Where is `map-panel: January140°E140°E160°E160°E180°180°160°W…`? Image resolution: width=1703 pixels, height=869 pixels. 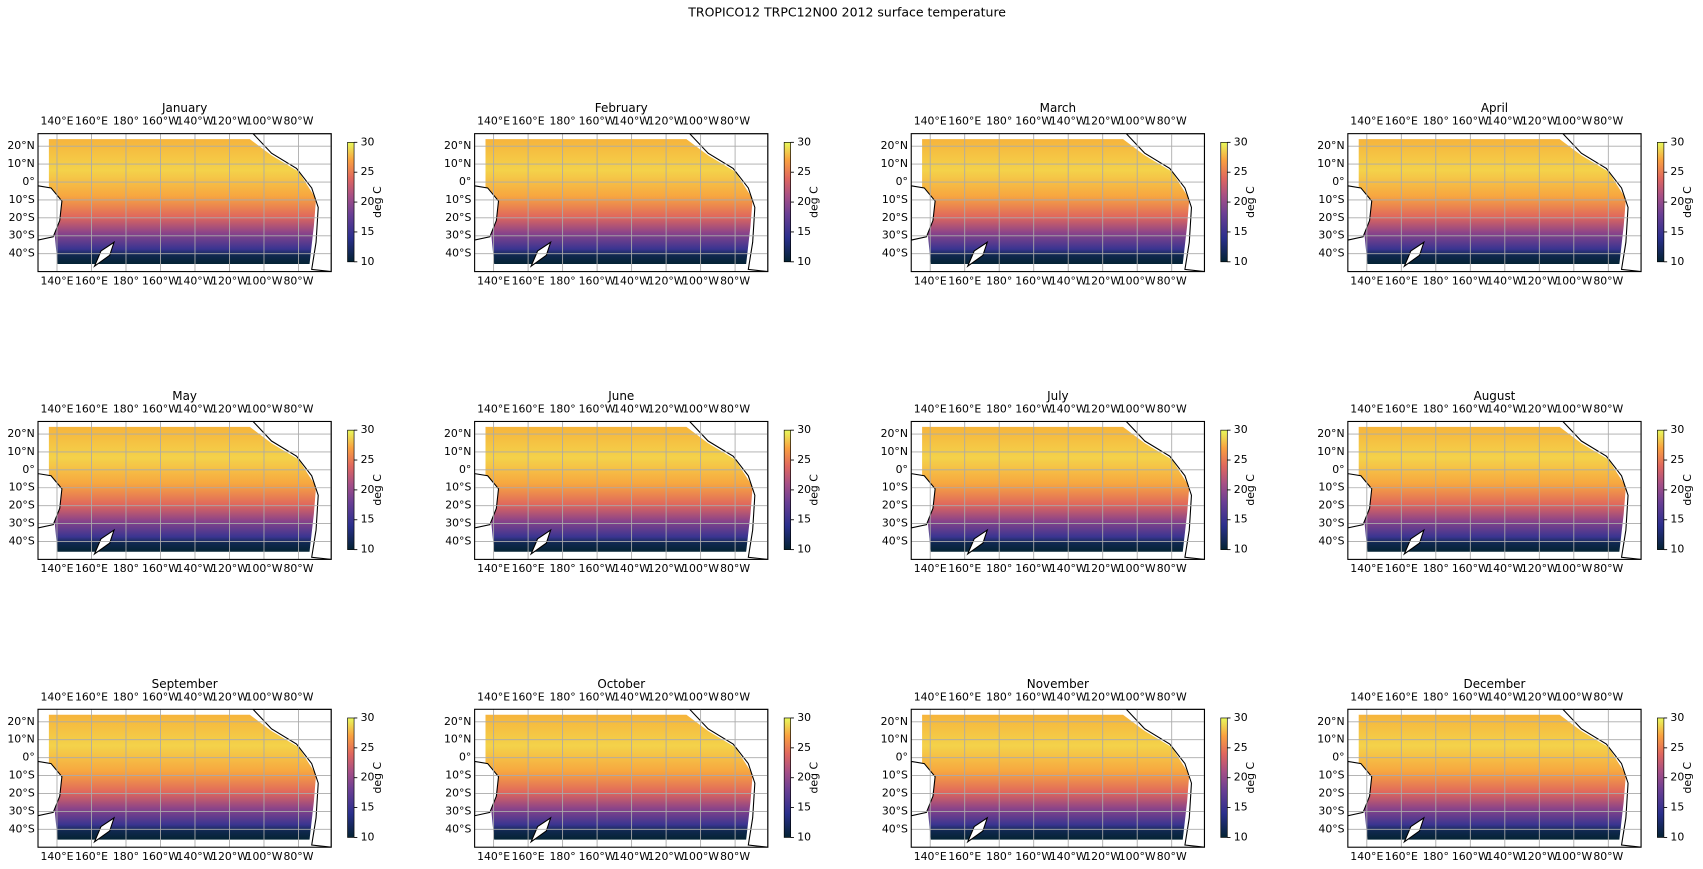
map-panel: January140°E140°E160°E160°E180°180°160°W… is located at coordinates (195, 194).